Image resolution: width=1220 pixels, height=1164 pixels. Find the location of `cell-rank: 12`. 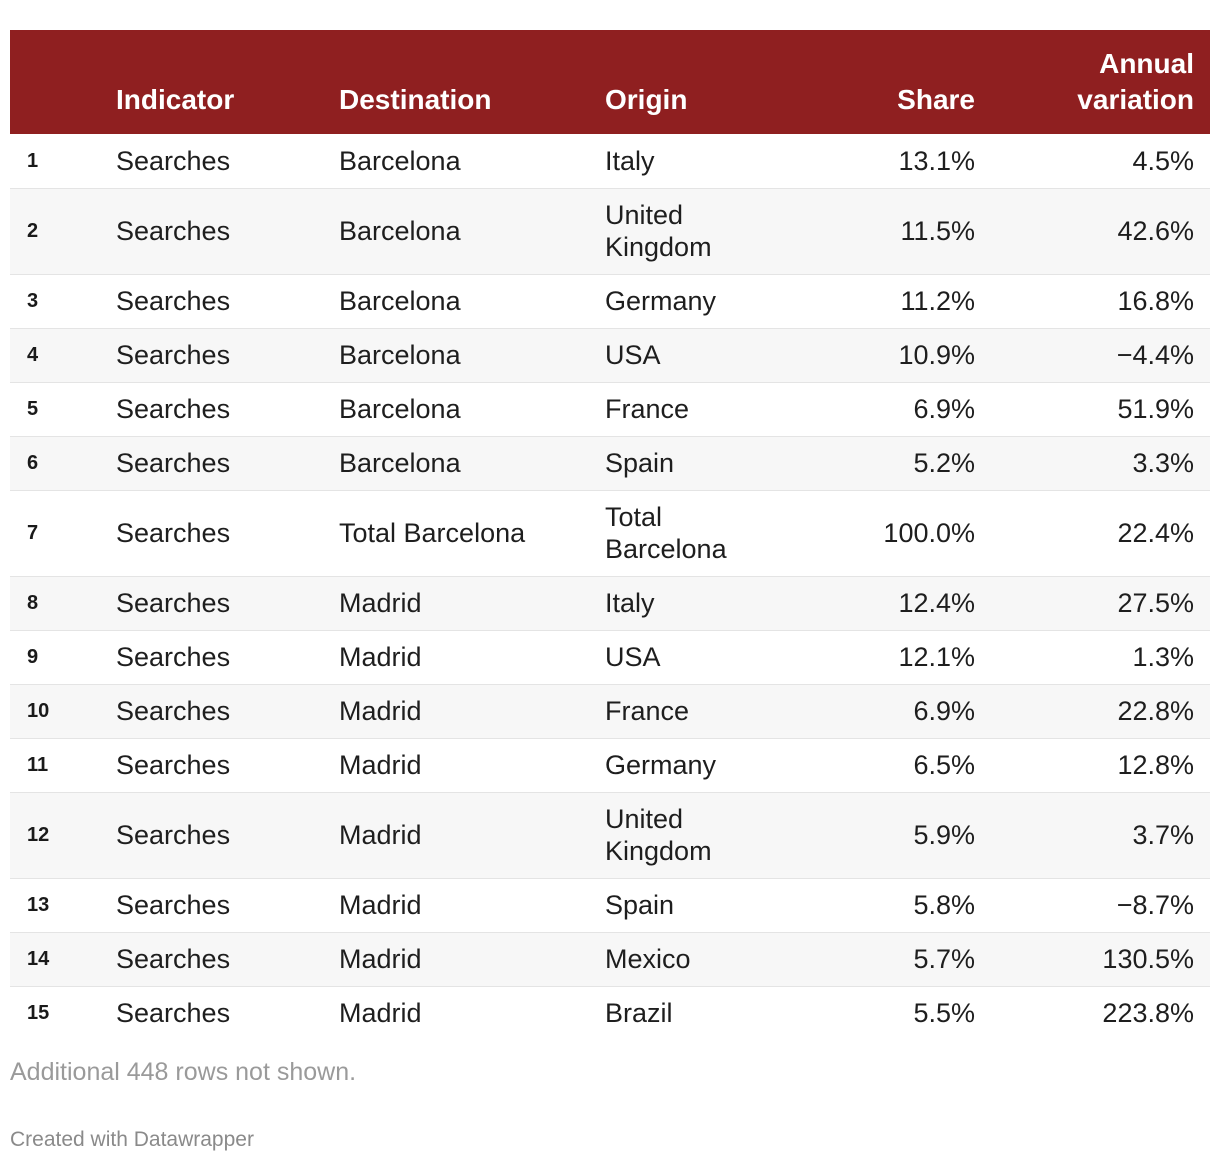

cell-rank: 12 is located at coordinates (63, 835).